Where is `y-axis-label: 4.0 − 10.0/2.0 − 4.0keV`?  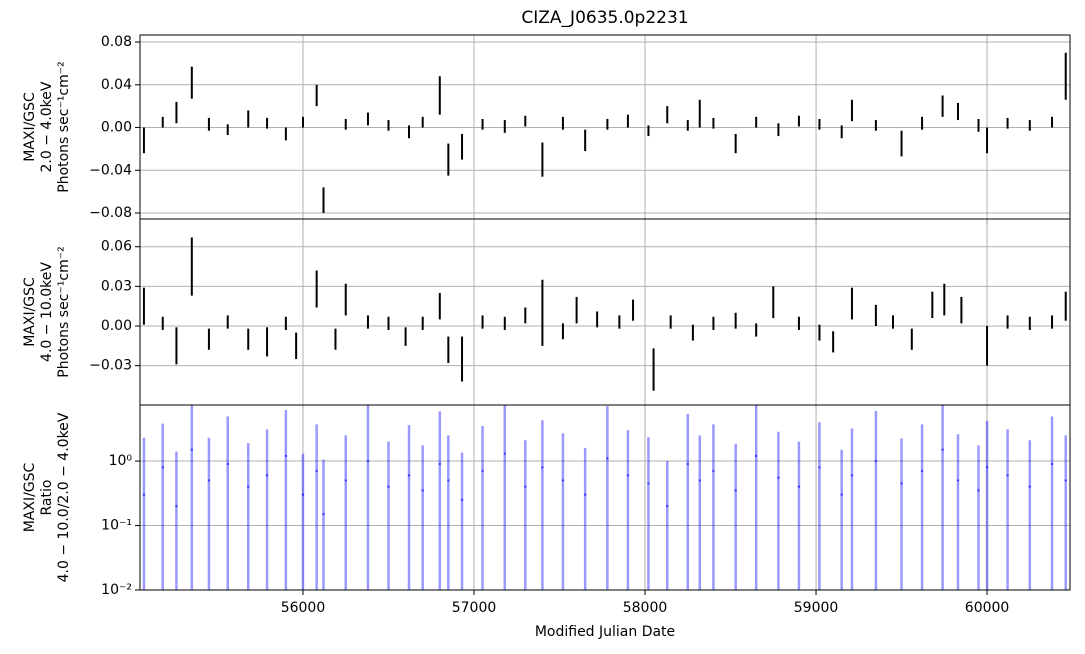
y-axis-label: 4.0 − 10.0/2.0 − 4.0keV is located at coordinates (64, 497).